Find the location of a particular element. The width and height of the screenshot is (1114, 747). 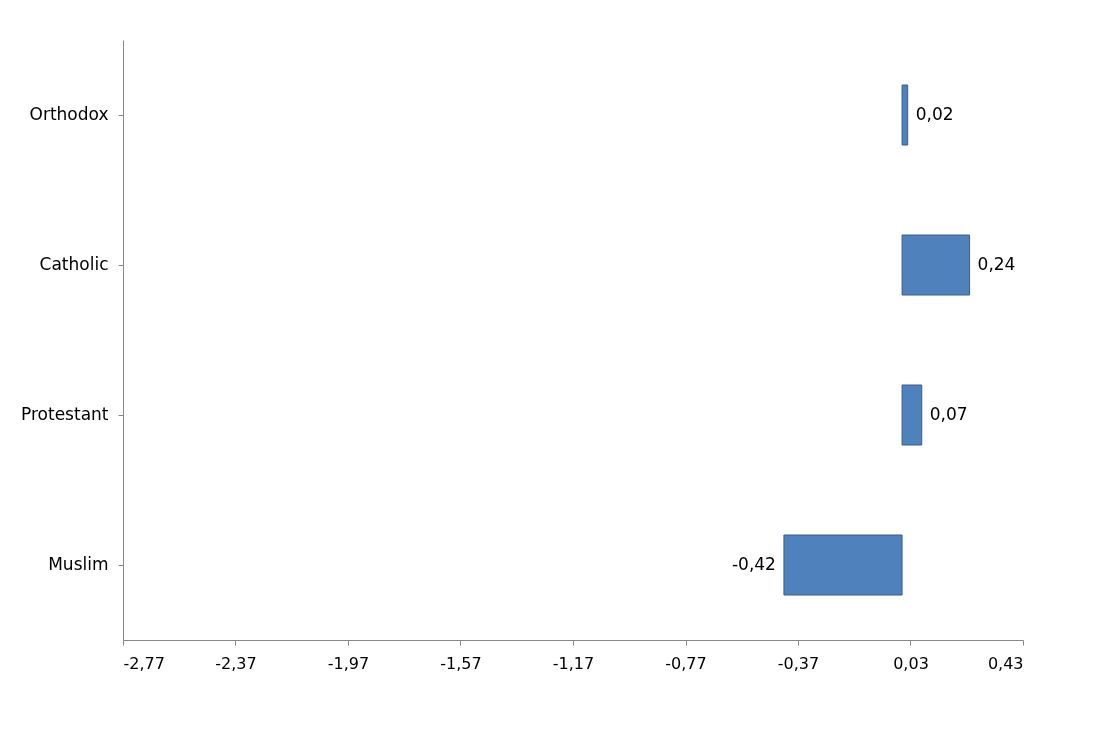

data-label: 0,07 is located at coordinates (948, 414).